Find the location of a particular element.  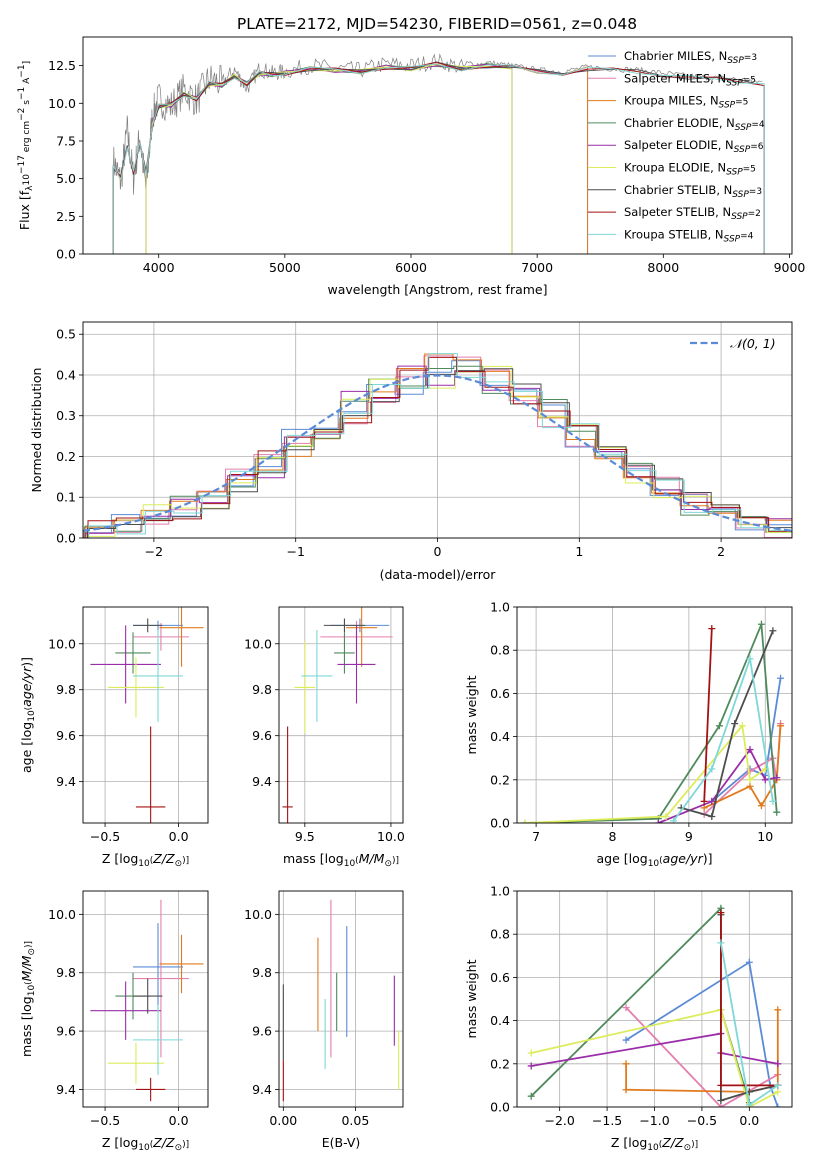

x-tick-label: −2.0 is located at coordinates (559, 1120).